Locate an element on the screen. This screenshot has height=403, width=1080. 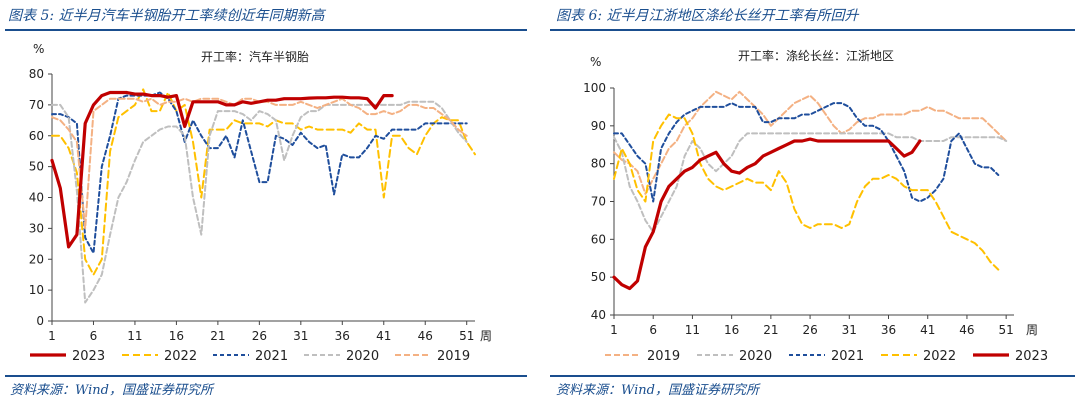
right-legend-label-2021: 2021 is located at coordinates (847, 356).